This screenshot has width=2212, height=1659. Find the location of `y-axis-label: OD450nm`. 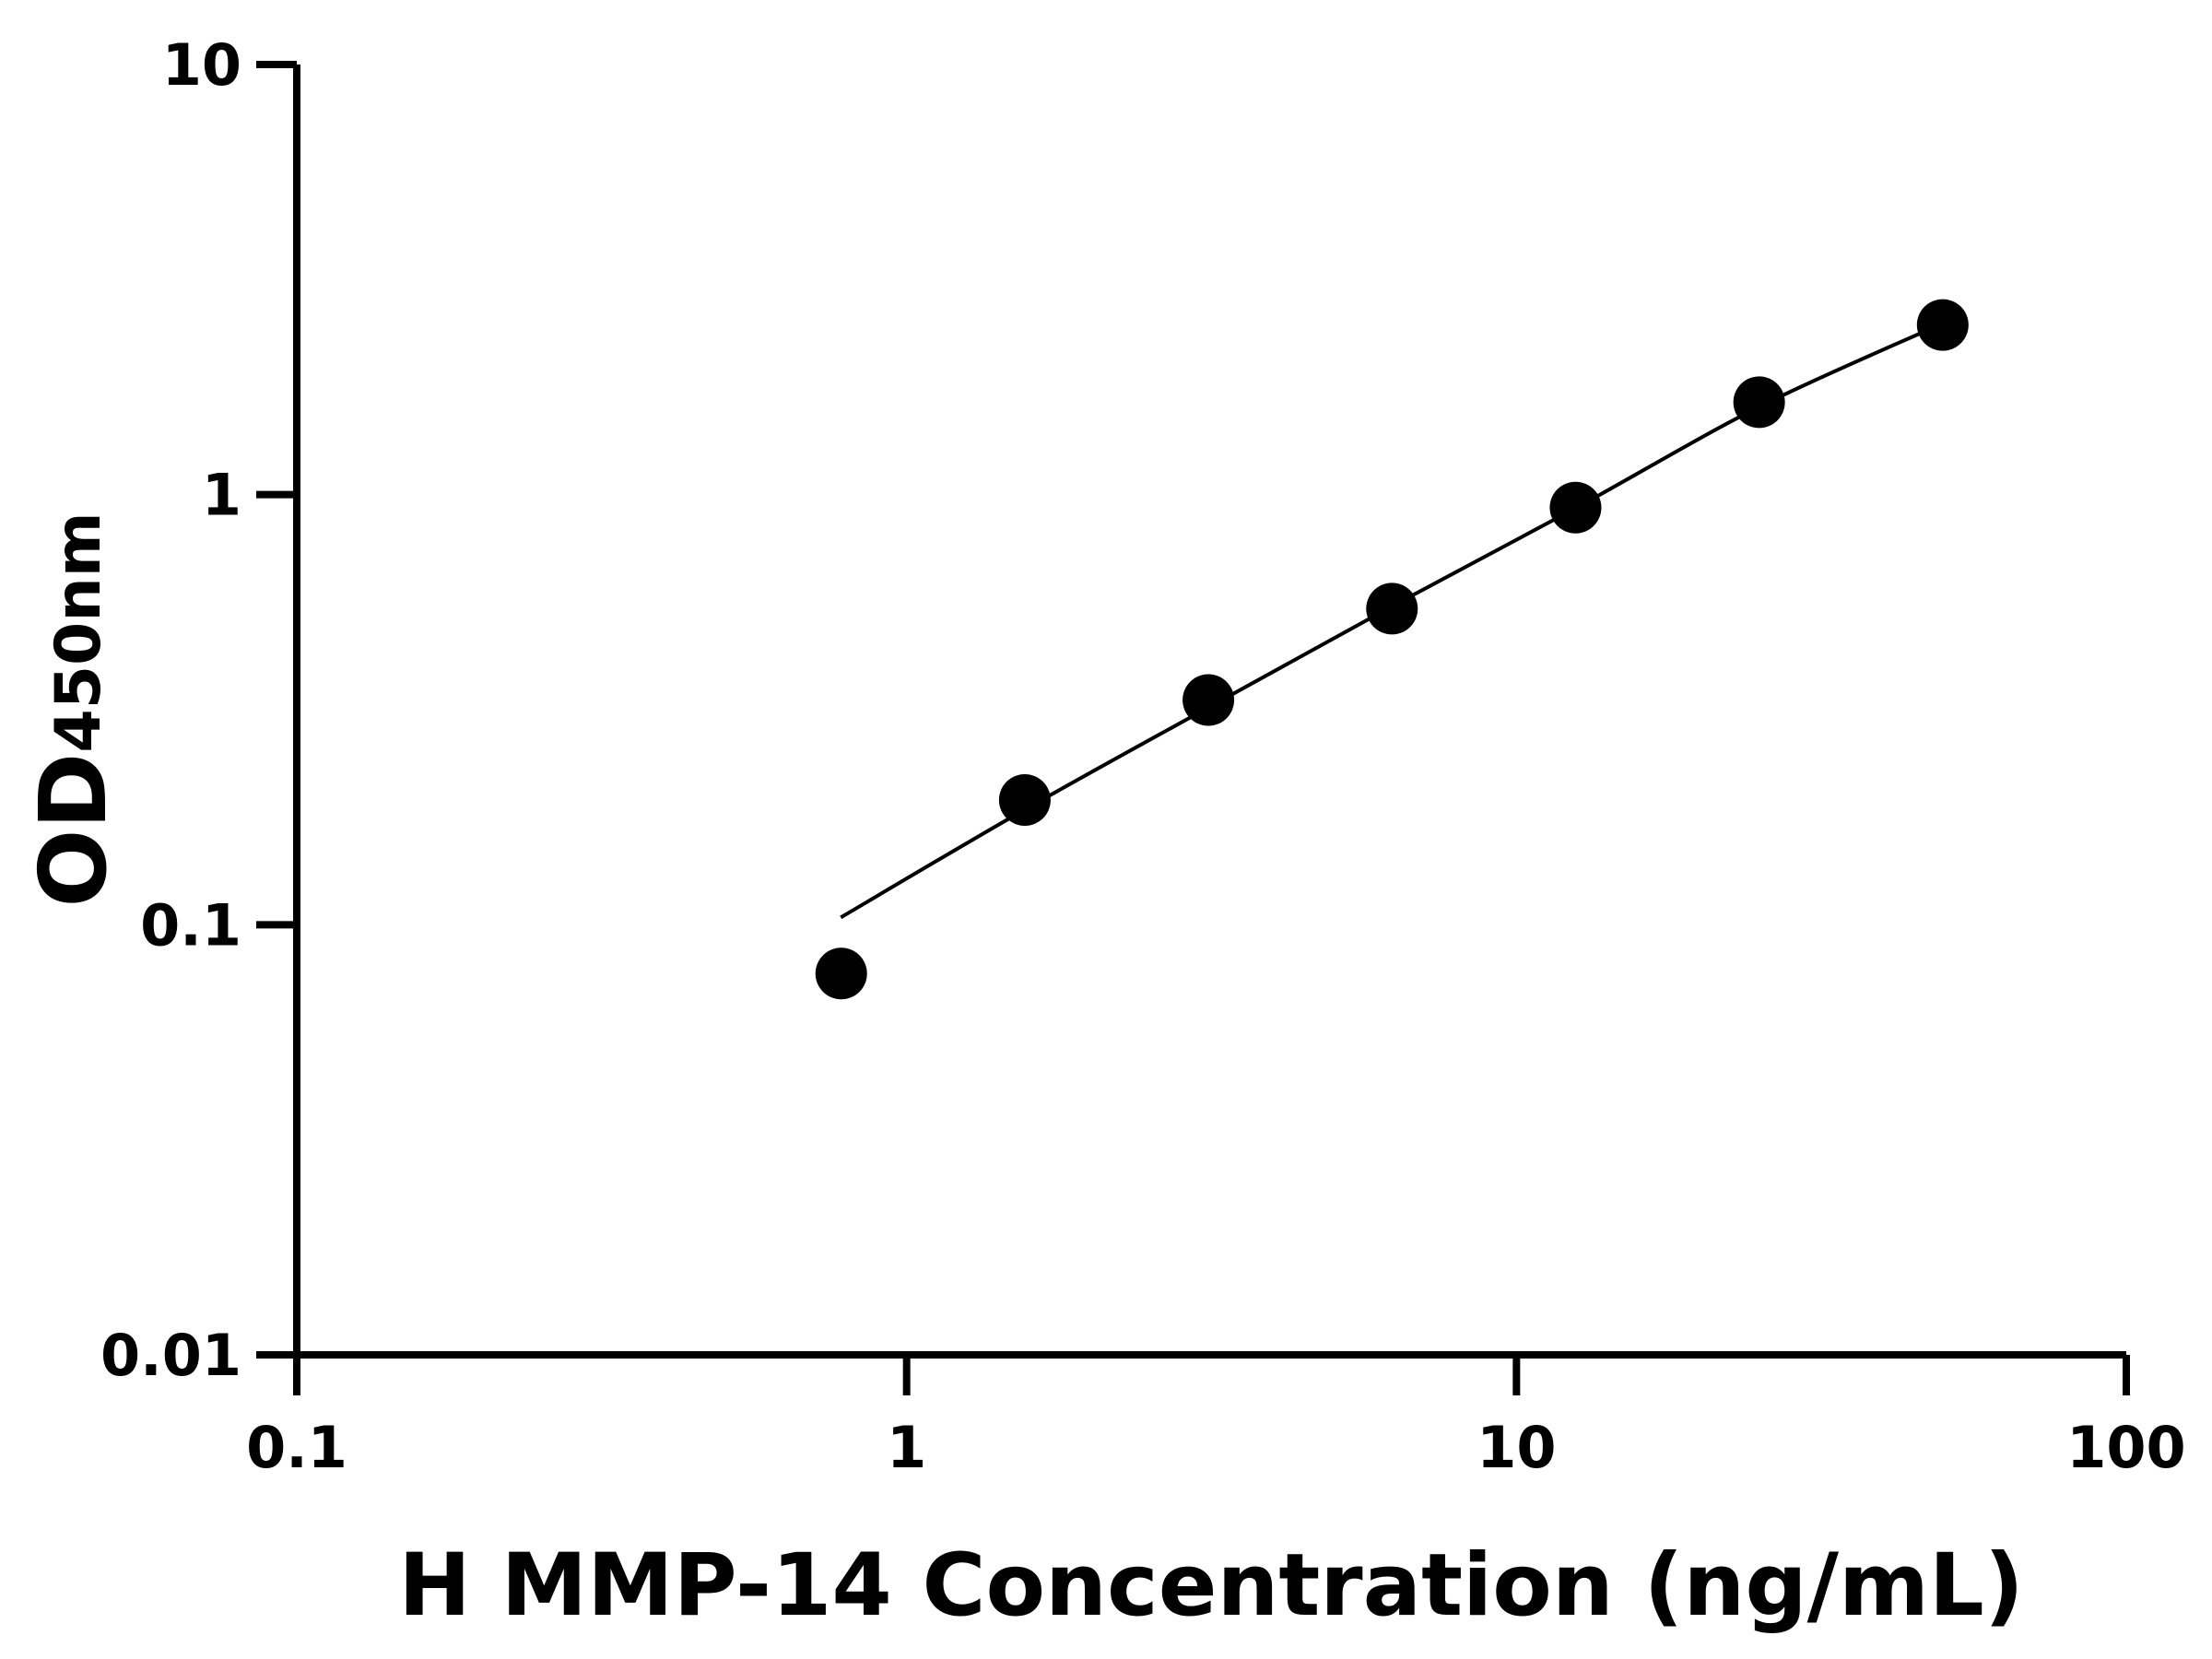

y-axis-label: OD450nm is located at coordinates (73, 709).